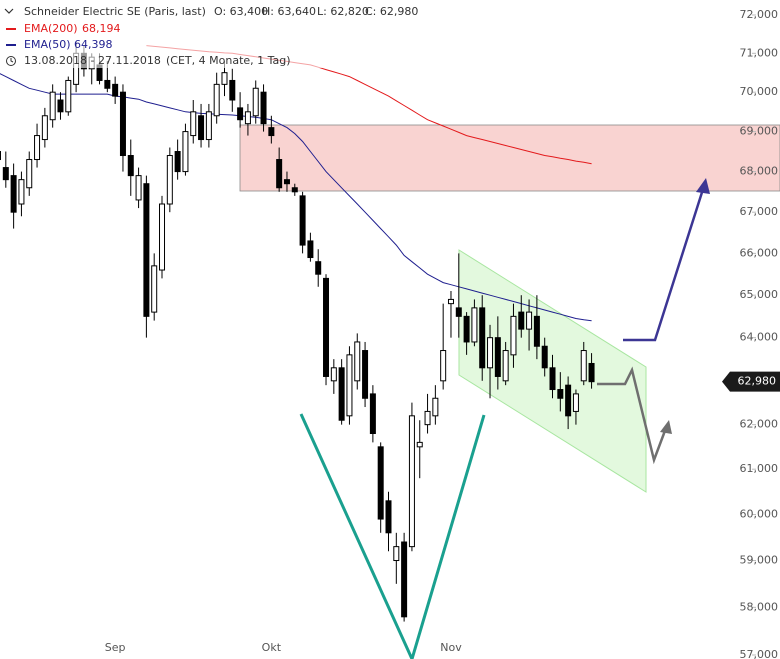 Image resolution: width=780 pixels, height=659 pixels. I want to click on x-tick-label: Sep, so click(115, 647).